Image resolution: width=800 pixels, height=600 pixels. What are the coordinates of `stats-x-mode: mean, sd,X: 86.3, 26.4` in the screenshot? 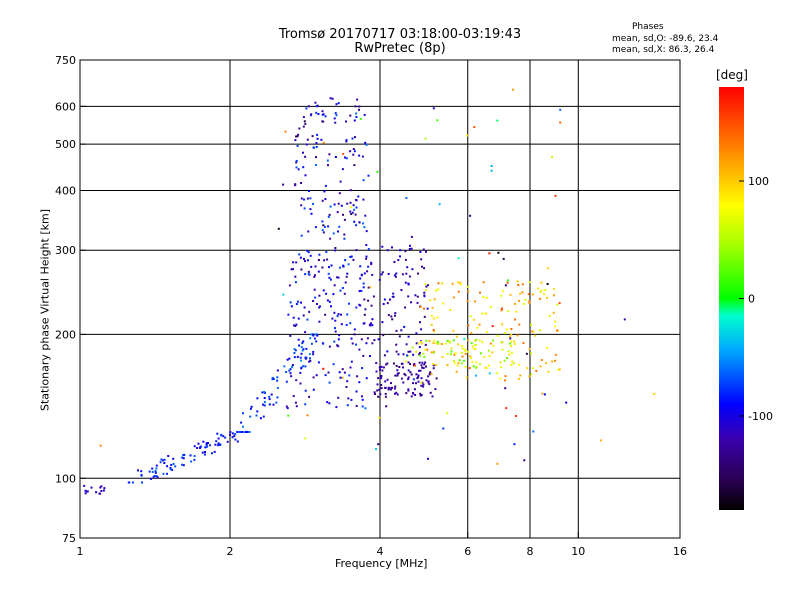 It's located at (663, 50).